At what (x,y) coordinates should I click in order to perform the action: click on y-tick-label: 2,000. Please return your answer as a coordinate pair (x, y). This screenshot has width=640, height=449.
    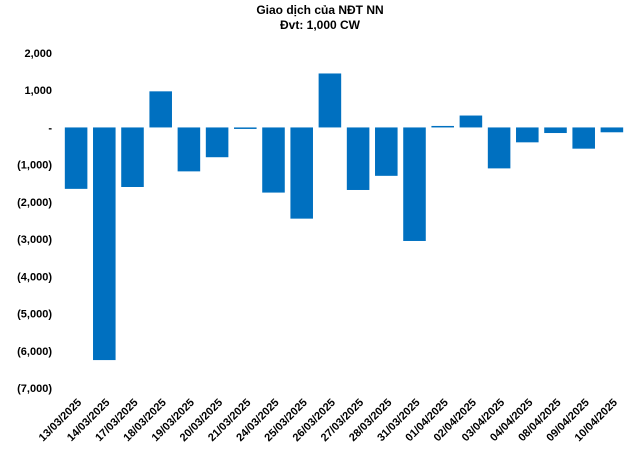
    Looking at the image, I should click on (38, 54).